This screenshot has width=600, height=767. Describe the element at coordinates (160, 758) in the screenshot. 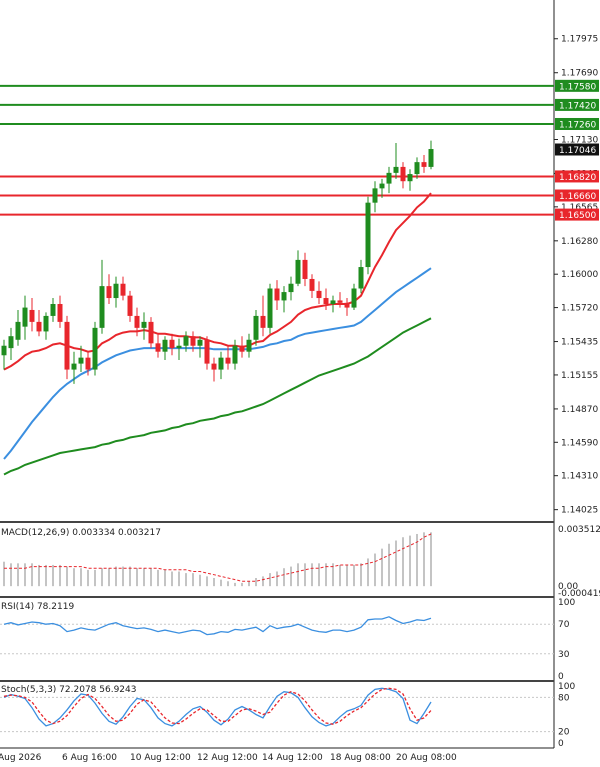

I see `time-tick-label: 10 Aug 12:00` at that location.